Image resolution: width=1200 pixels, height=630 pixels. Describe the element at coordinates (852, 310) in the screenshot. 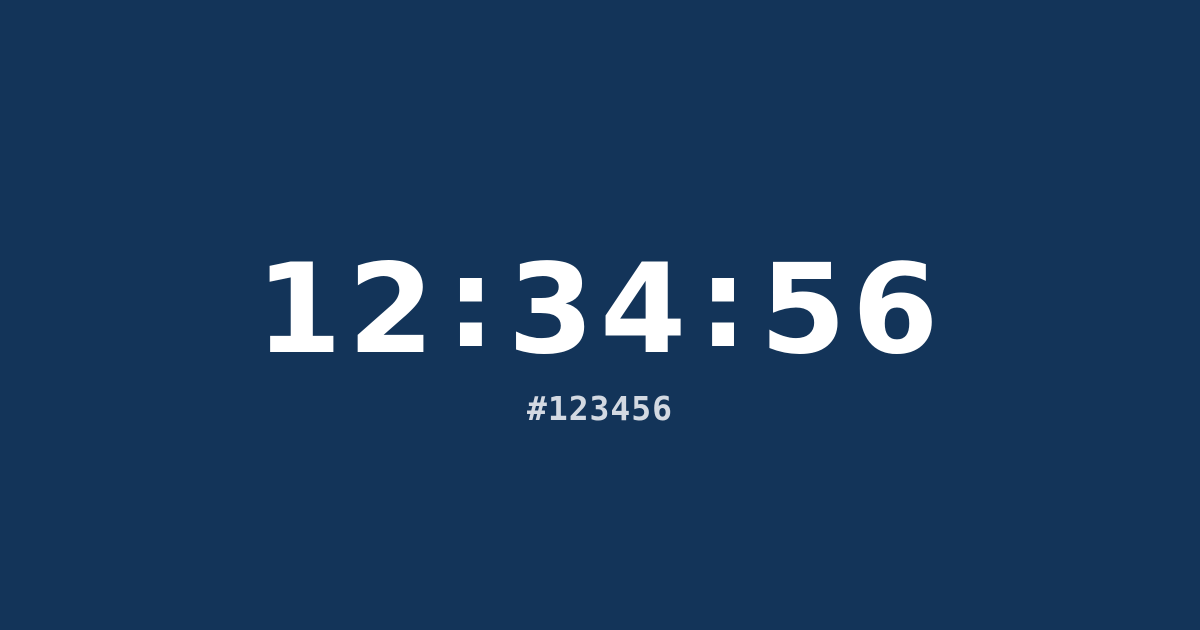

I see `seconds-digits: 56` at that location.